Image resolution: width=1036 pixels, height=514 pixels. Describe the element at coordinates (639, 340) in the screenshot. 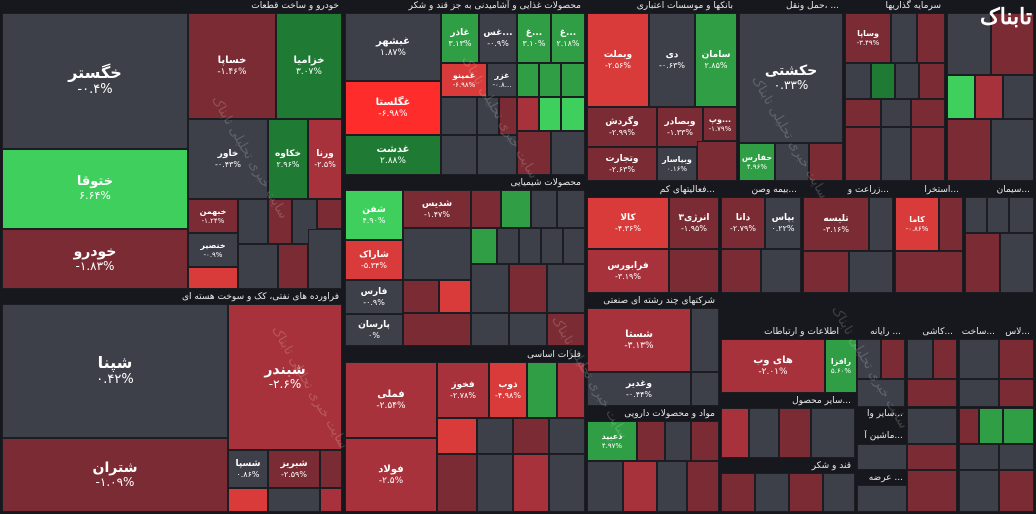

I see `tile-shasta: شستا -۳.۱۳%` at that location.